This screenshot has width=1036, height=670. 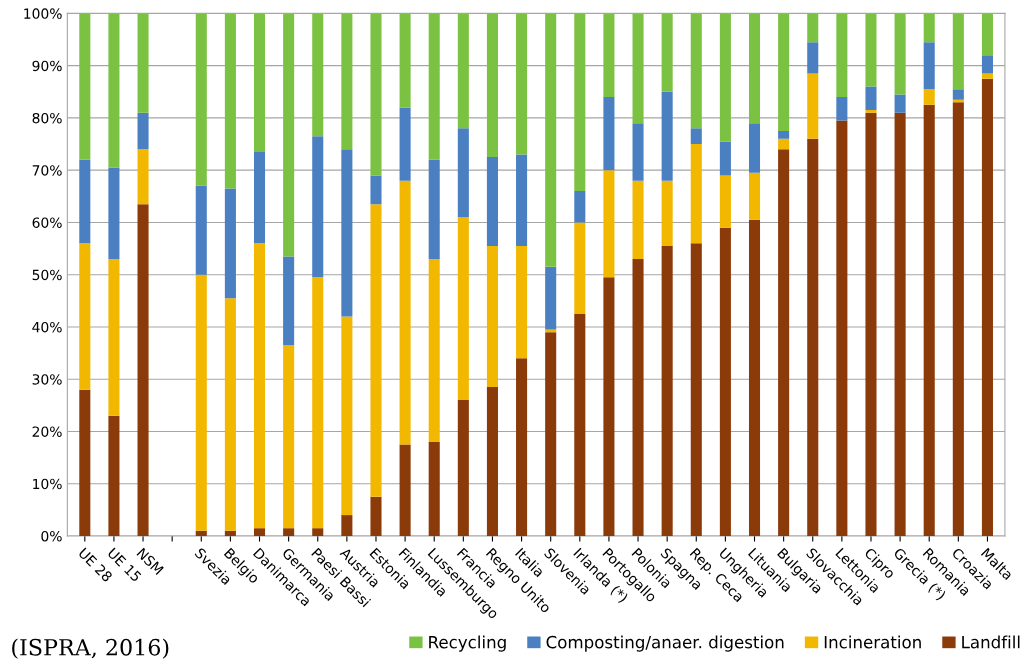 What do you see at coordinates (47, 484) in the screenshot?
I see `y-tick-label: 10%` at bounding box center [47, 484].